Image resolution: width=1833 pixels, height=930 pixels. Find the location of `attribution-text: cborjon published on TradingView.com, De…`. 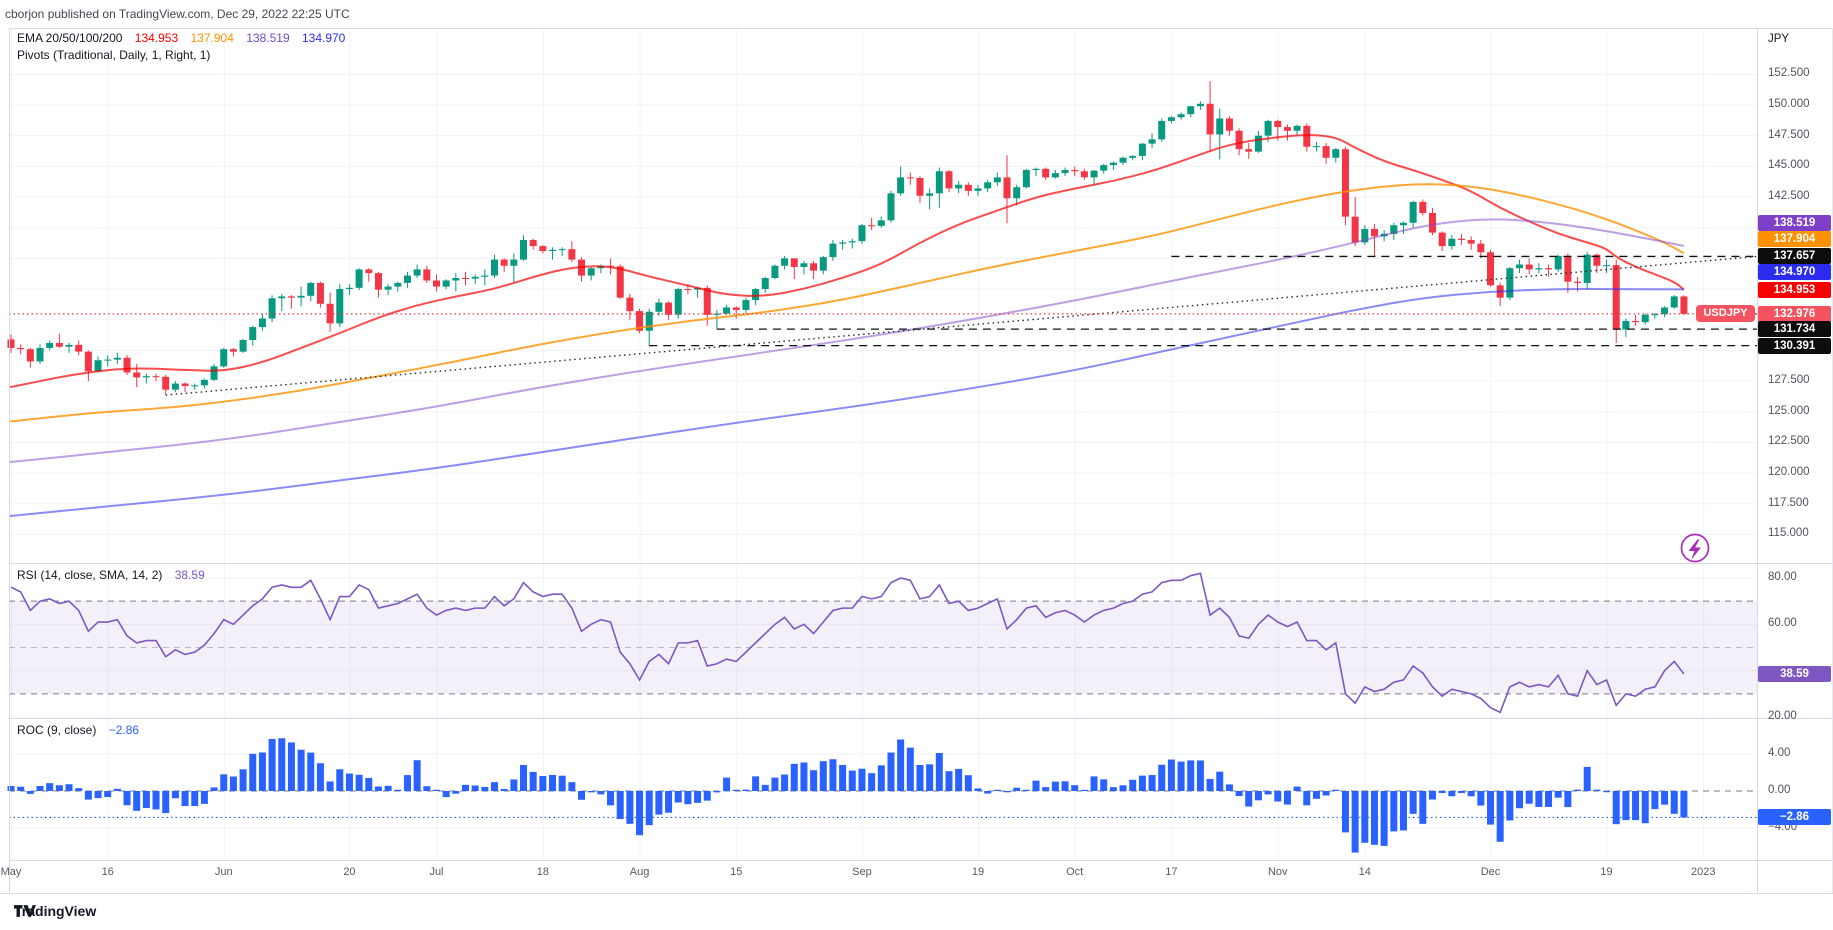

attribution-text: cborjon published on TradingView.com, De… is located at coordinates (177, 14).